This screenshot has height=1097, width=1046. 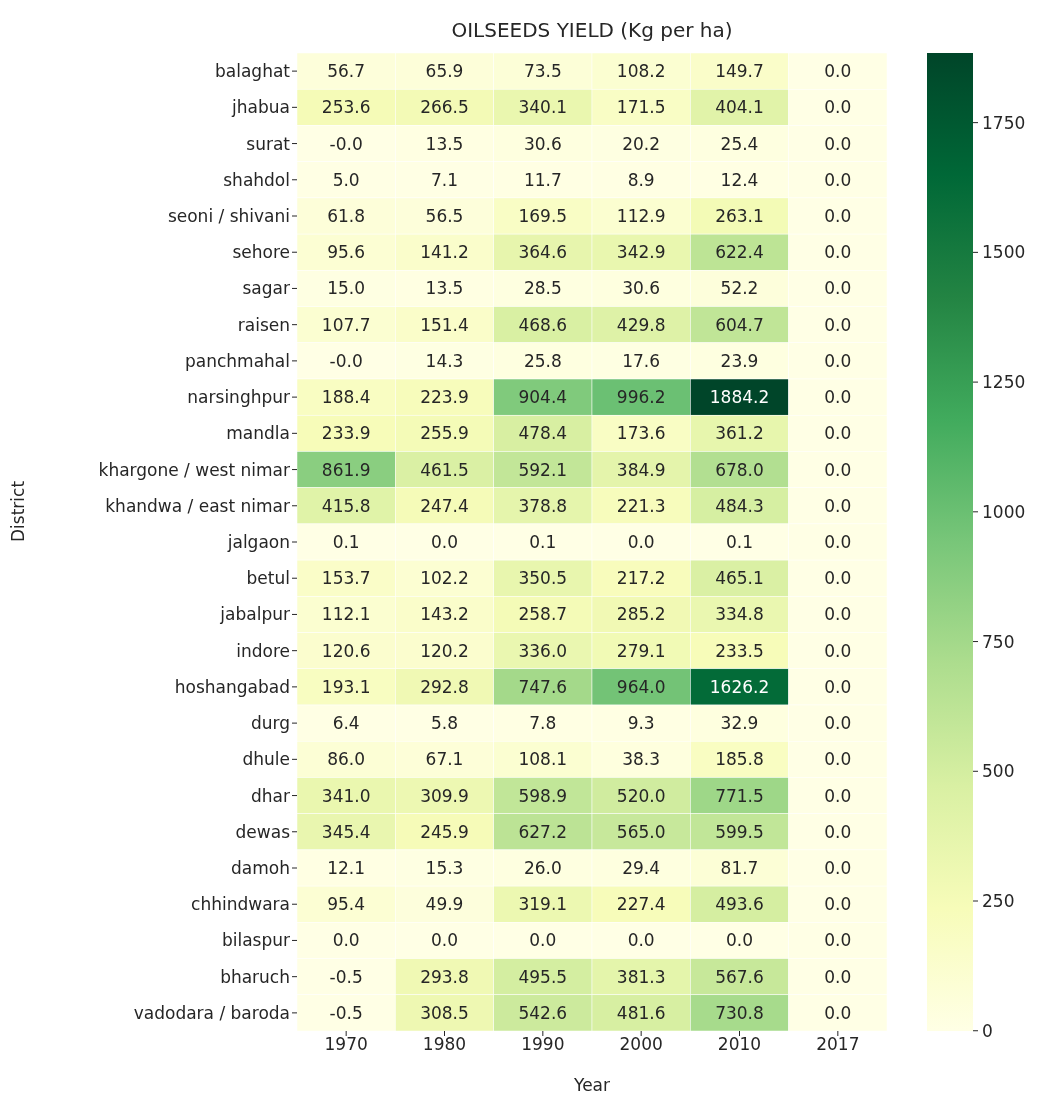 I want to click on data-label: 223.9, so click(x=444, y=397).